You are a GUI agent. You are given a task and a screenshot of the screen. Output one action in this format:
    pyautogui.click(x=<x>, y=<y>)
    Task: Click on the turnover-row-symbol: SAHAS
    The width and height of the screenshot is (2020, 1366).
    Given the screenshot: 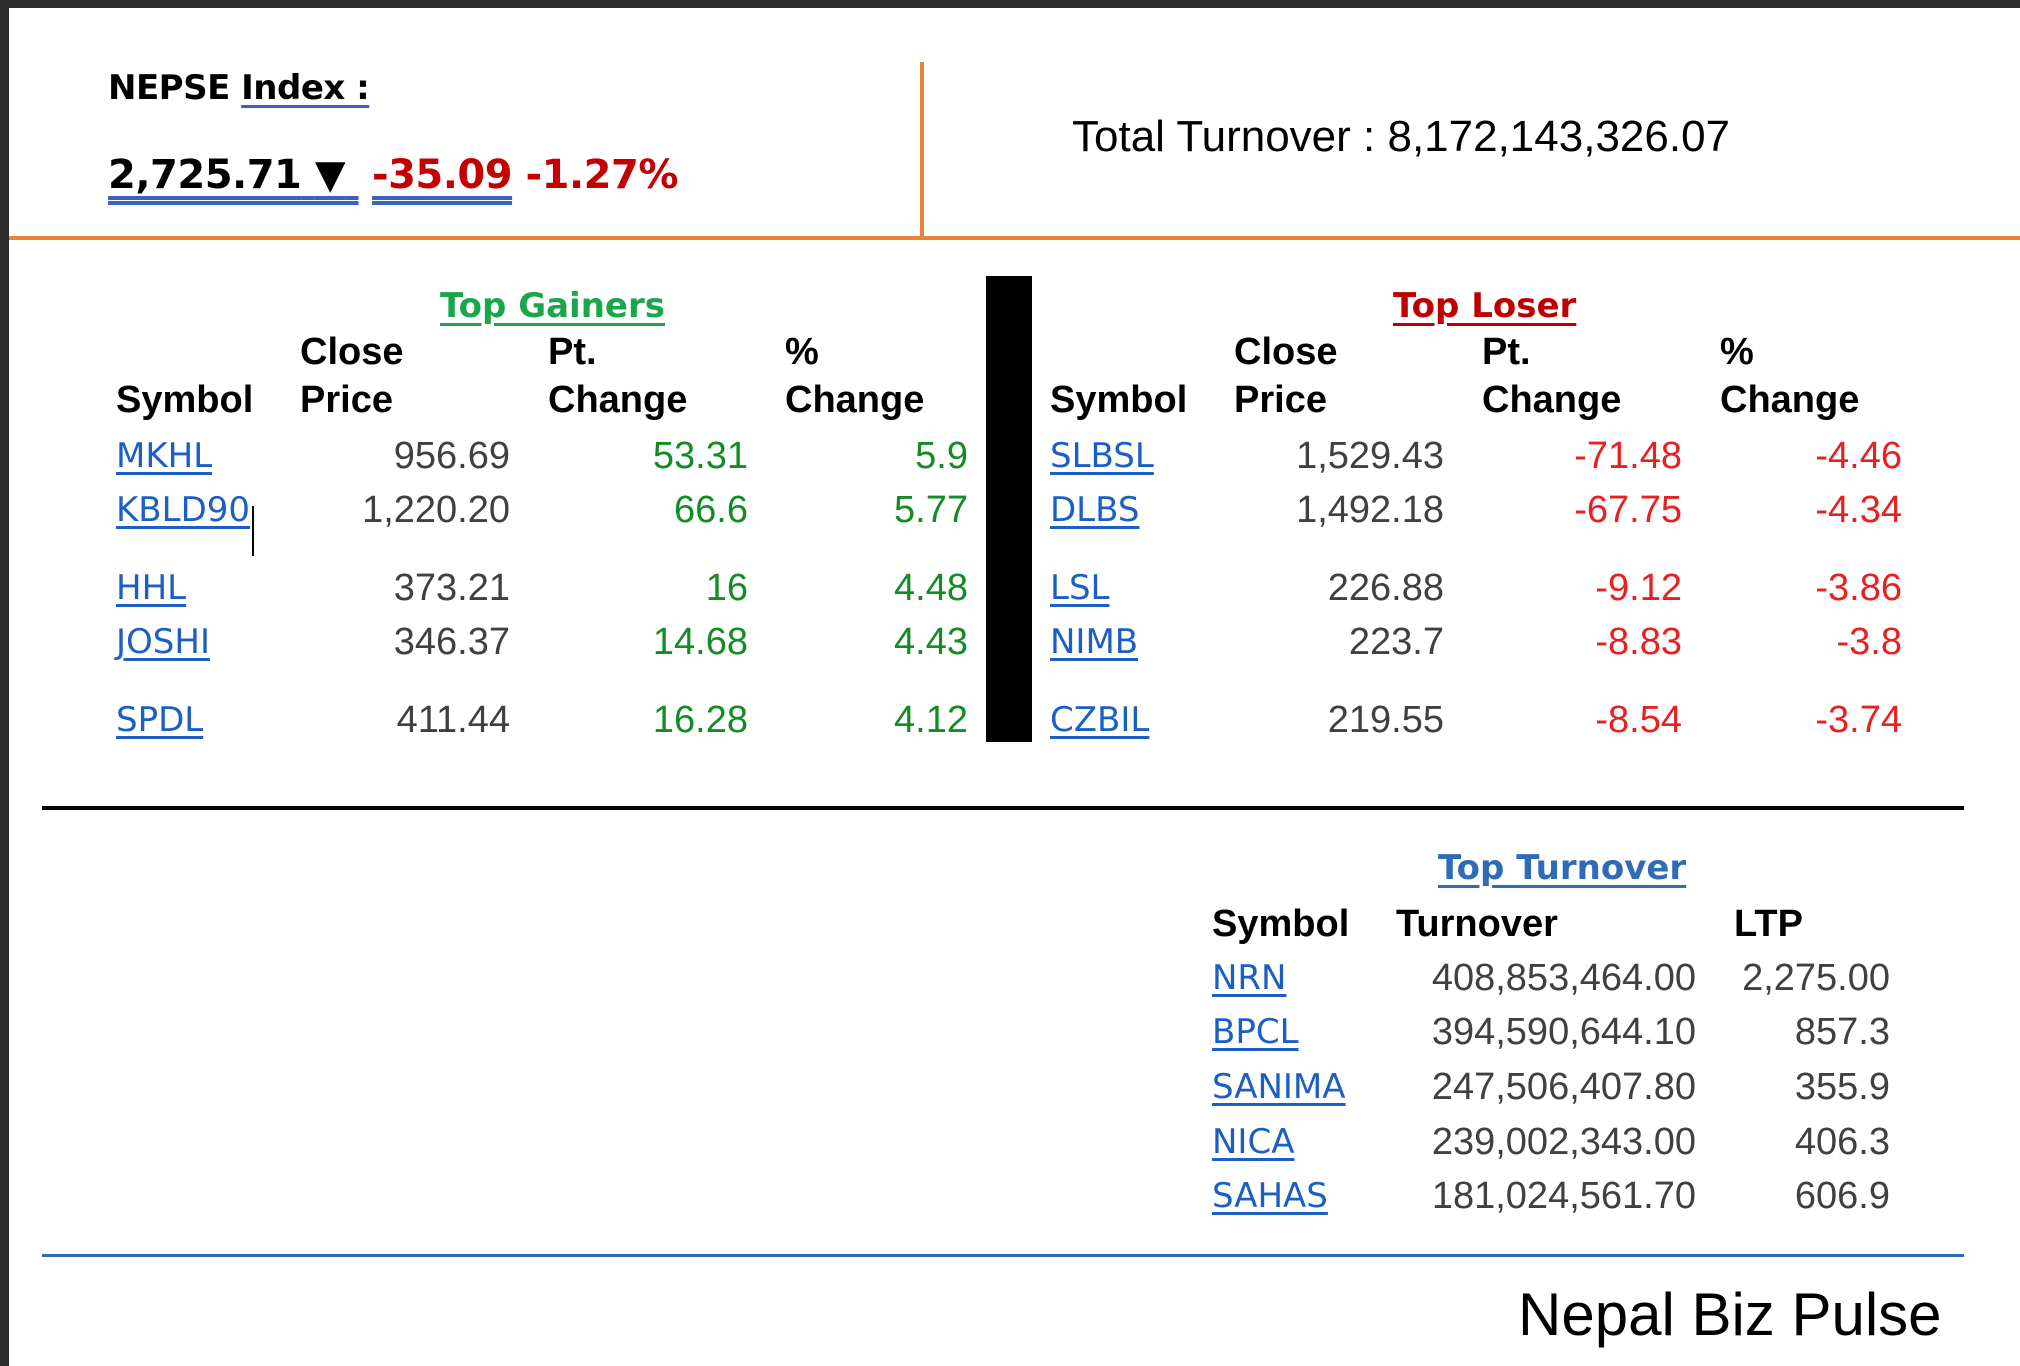 What is the action you would take?
    pyautogui.click(x=1270, y=1196)
    